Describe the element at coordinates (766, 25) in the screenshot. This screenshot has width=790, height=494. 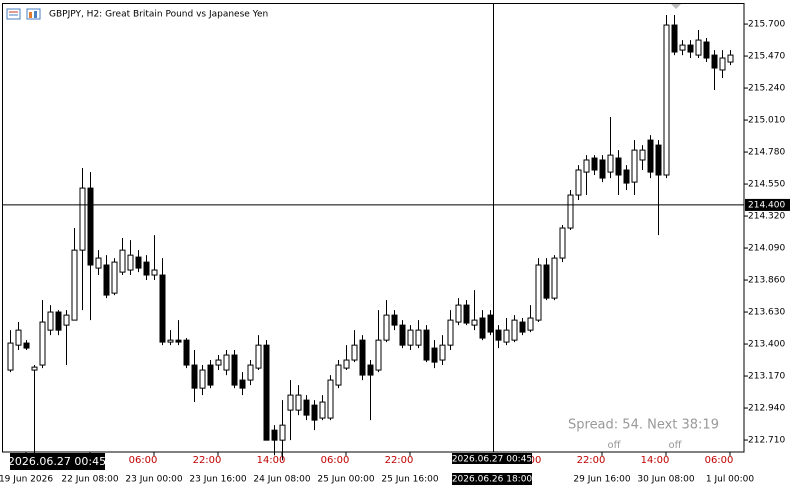
I see `y-tick-label: 215.700` at that location.